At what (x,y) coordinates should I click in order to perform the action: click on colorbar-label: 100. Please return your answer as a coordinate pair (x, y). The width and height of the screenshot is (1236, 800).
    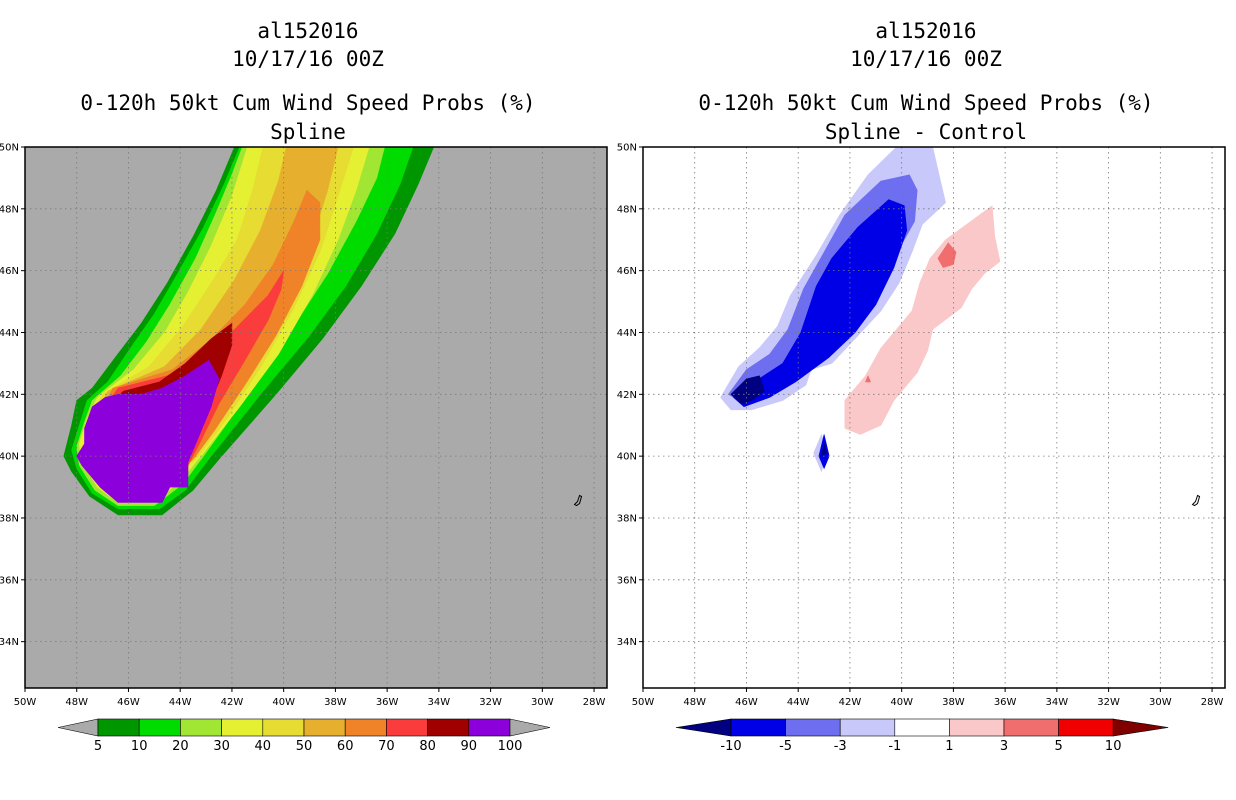
    Looking at the image, I should click on (510, 746).